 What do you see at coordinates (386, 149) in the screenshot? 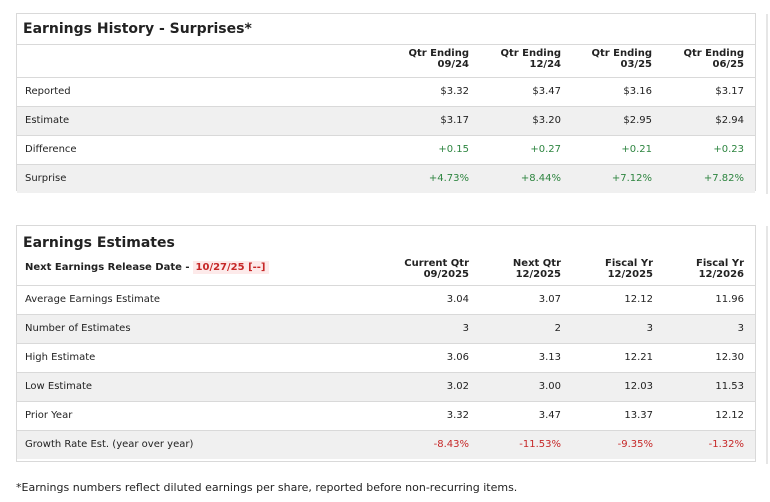
I see `table-row-difference: Difference +0.15 +0.27 +0.21 +0.23` at bounding box center [386, 149].